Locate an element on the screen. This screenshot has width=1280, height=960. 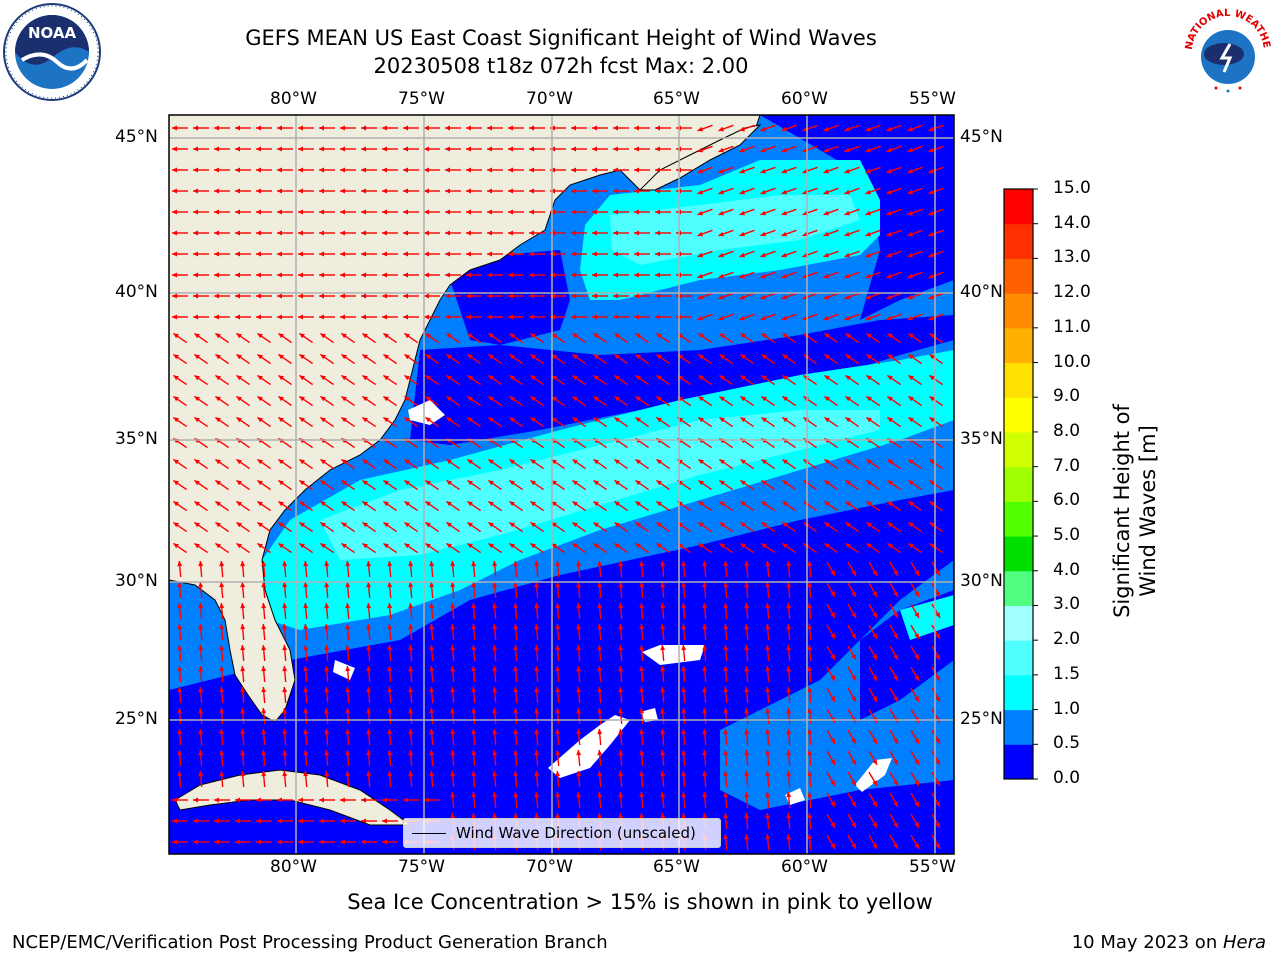
noaa-logo: NOAA is located at coordinates (52, 52).